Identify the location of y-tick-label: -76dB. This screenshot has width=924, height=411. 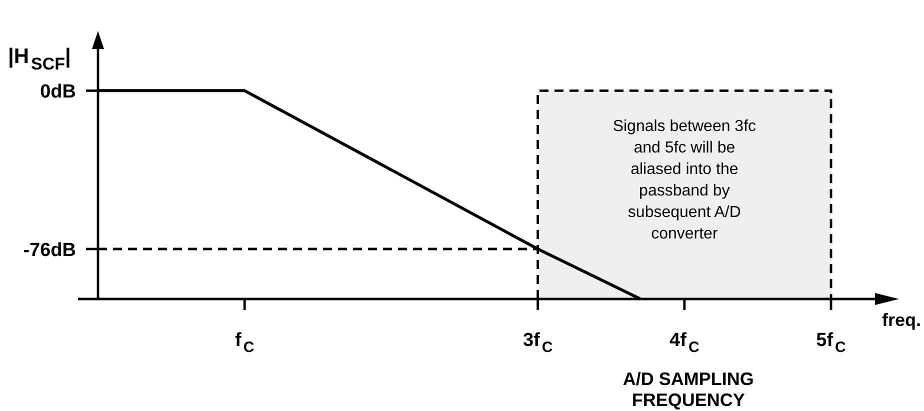
(49, 250).